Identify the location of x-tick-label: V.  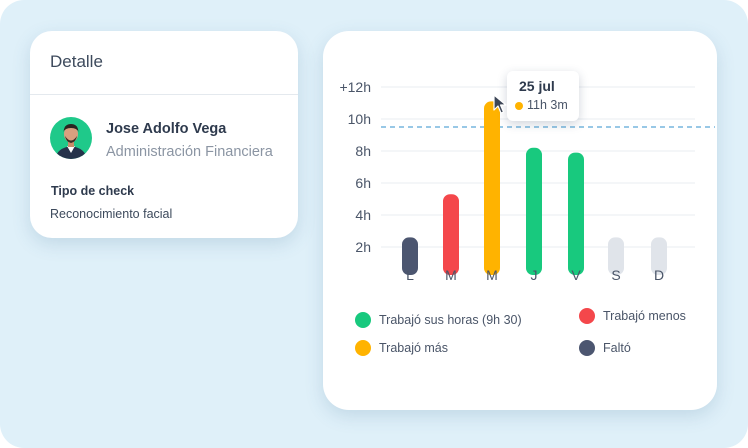
(576, 275).